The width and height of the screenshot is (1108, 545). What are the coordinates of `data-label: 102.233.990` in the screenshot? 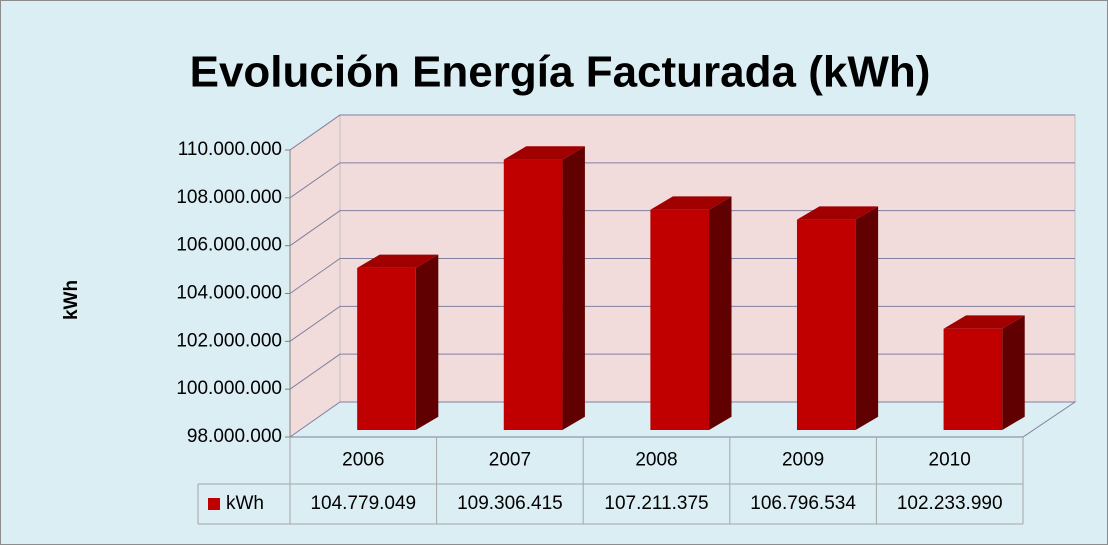 It's located at (950, 503).